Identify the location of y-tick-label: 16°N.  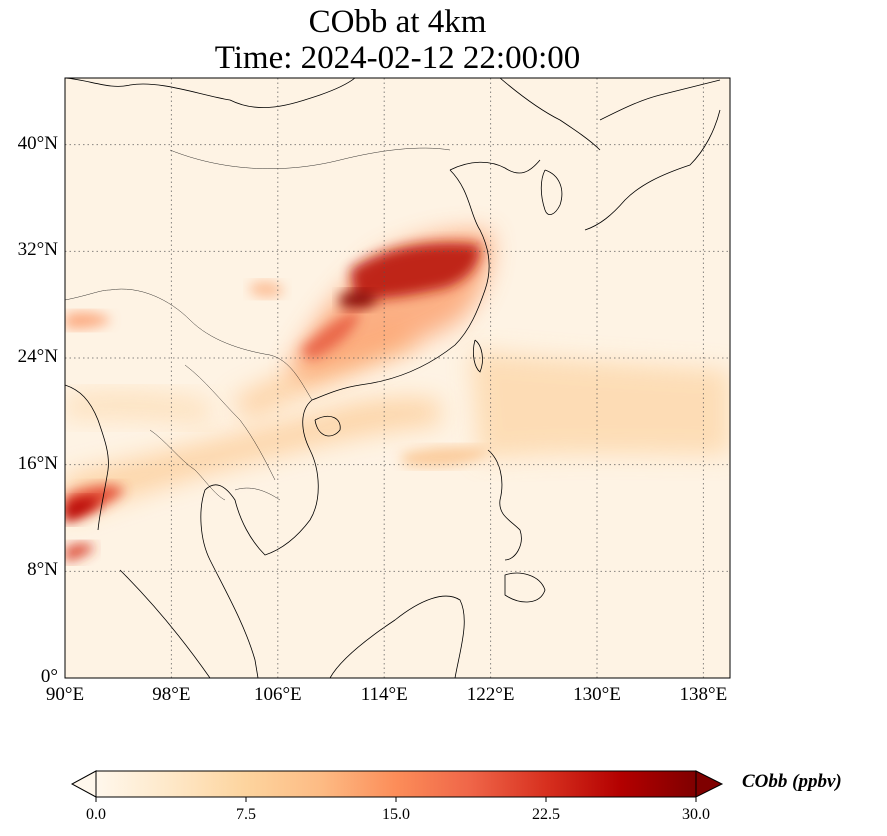
(37, 463).